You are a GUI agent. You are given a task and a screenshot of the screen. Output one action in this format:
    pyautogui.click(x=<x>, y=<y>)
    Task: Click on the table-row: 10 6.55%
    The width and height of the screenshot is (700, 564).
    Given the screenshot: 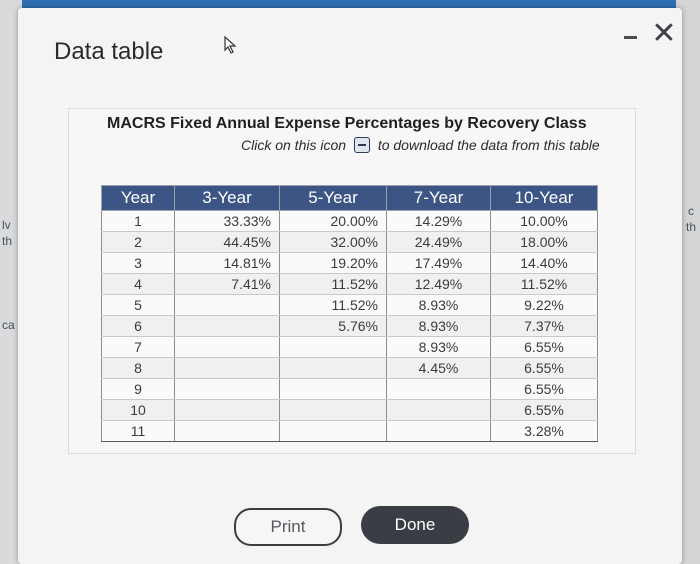 What is the action you would take?
    pyautogui.click(x=349, y=410)
    